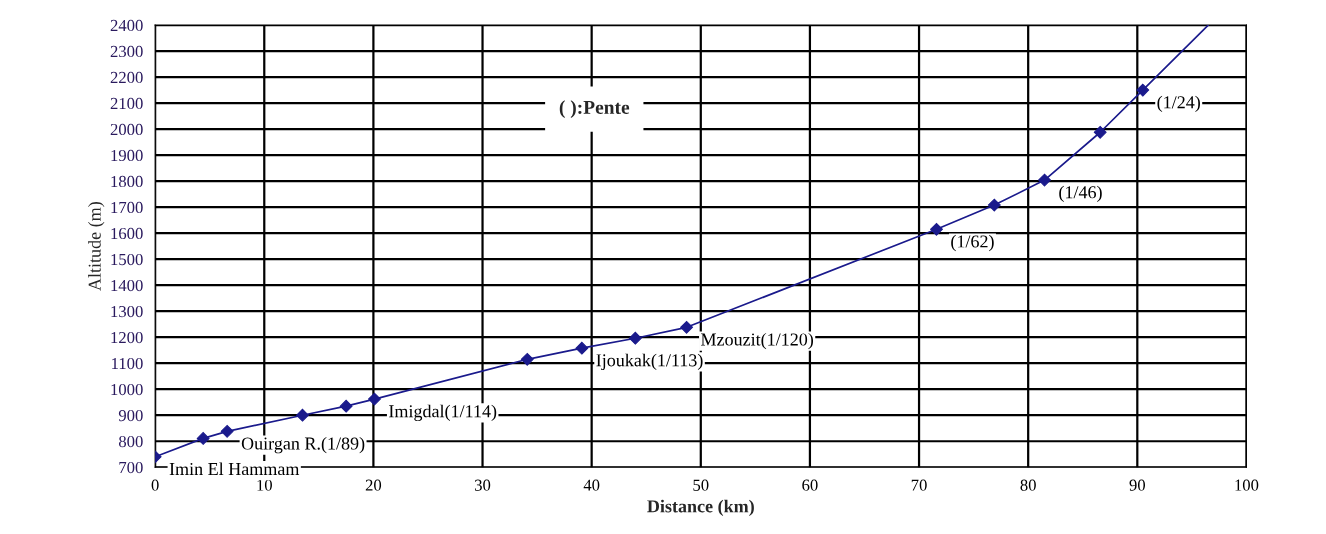 The height and width of the screenshot is (534, 1326). What do you see at coordinates (443, 413) in the screenshot?
I see `annotation: Imigdal(1/114)` at bounding box center [443, 413].